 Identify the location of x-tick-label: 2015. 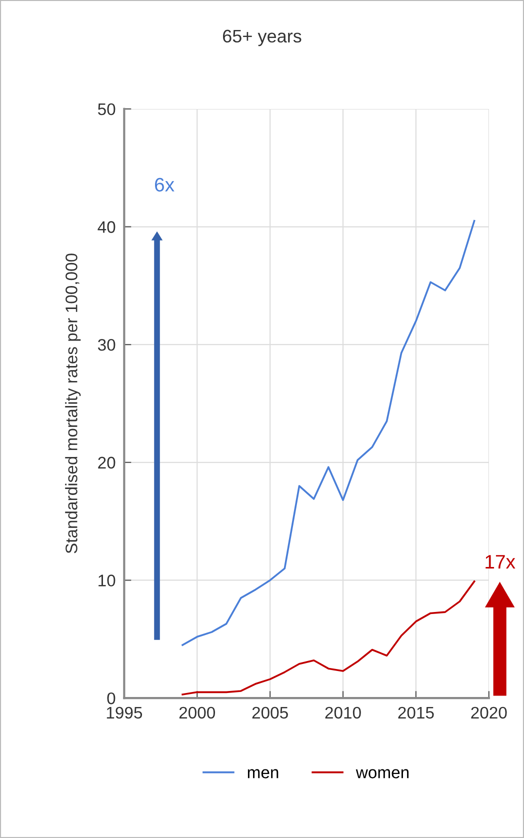
(416, 712).